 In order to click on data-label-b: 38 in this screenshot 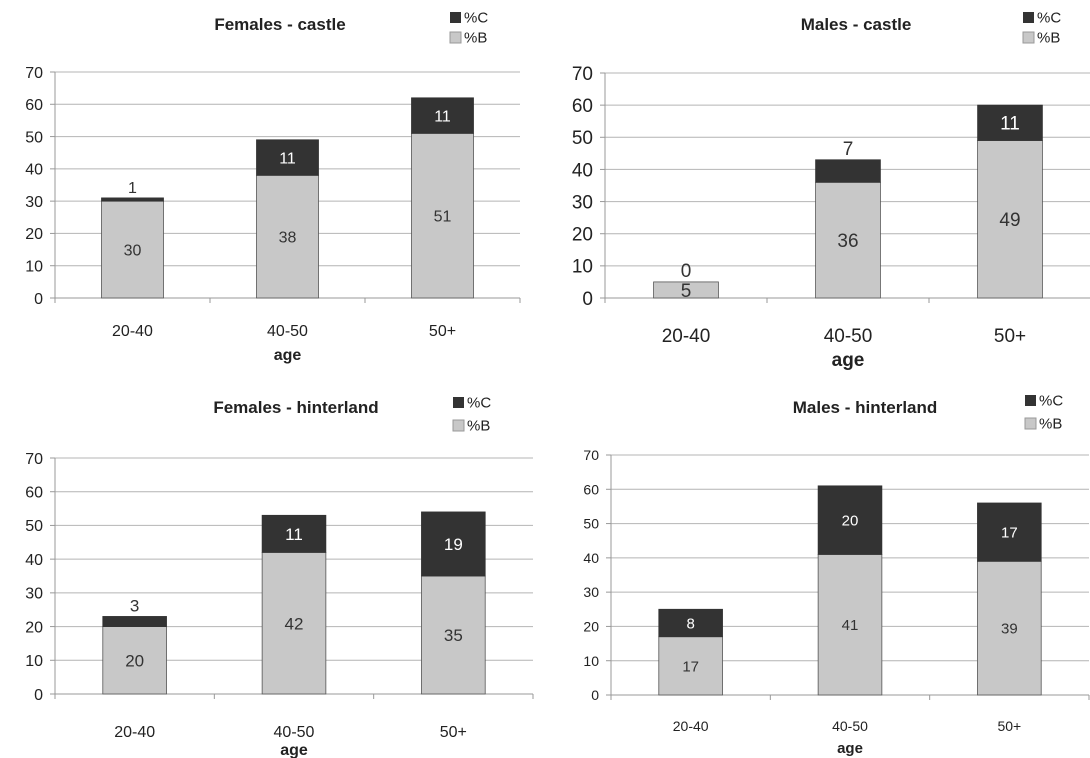, I will do `click(288, 237)`.